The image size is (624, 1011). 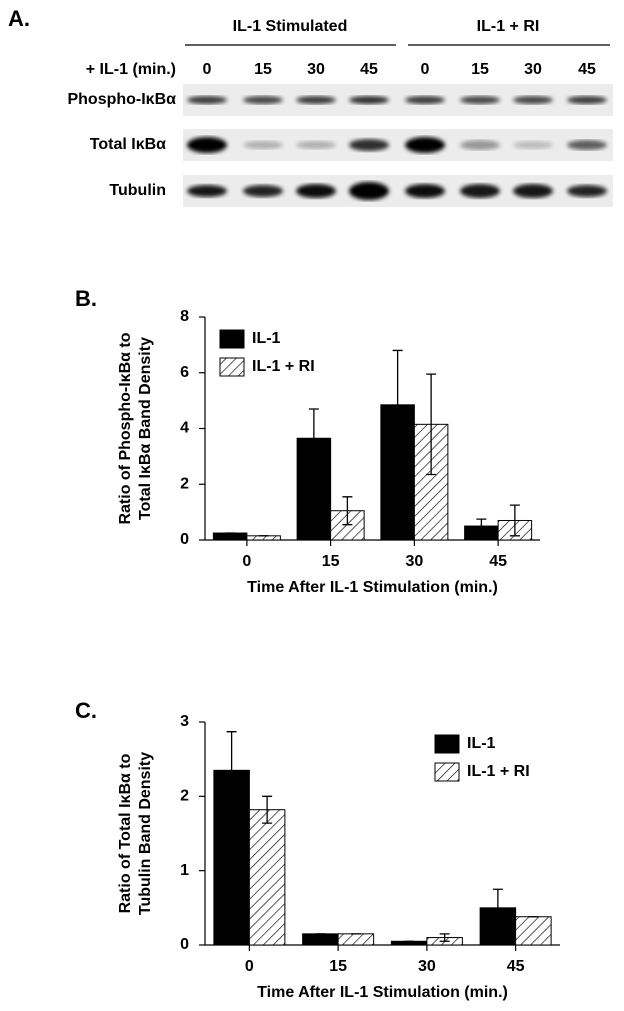 What do you see at coordinates (184, 870) in the screenshot?
I see `y-tick-label: 1` at bounding box center [184, 870].